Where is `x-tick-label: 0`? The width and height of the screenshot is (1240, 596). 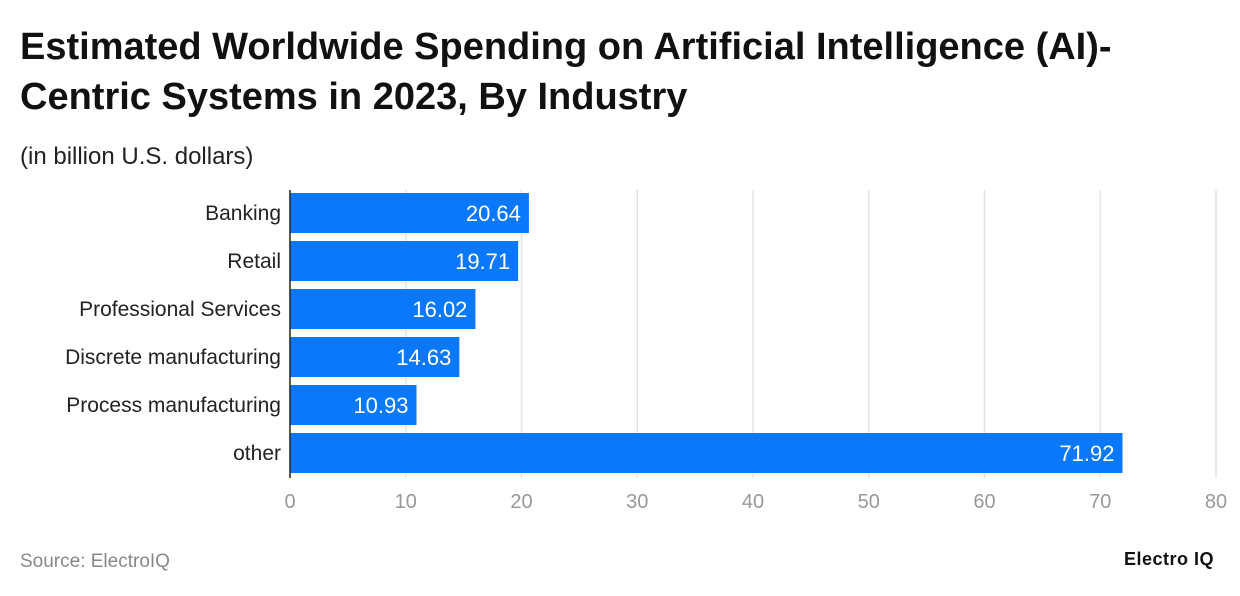
x-tick-label: 0 is located at coordinates (289, 502).